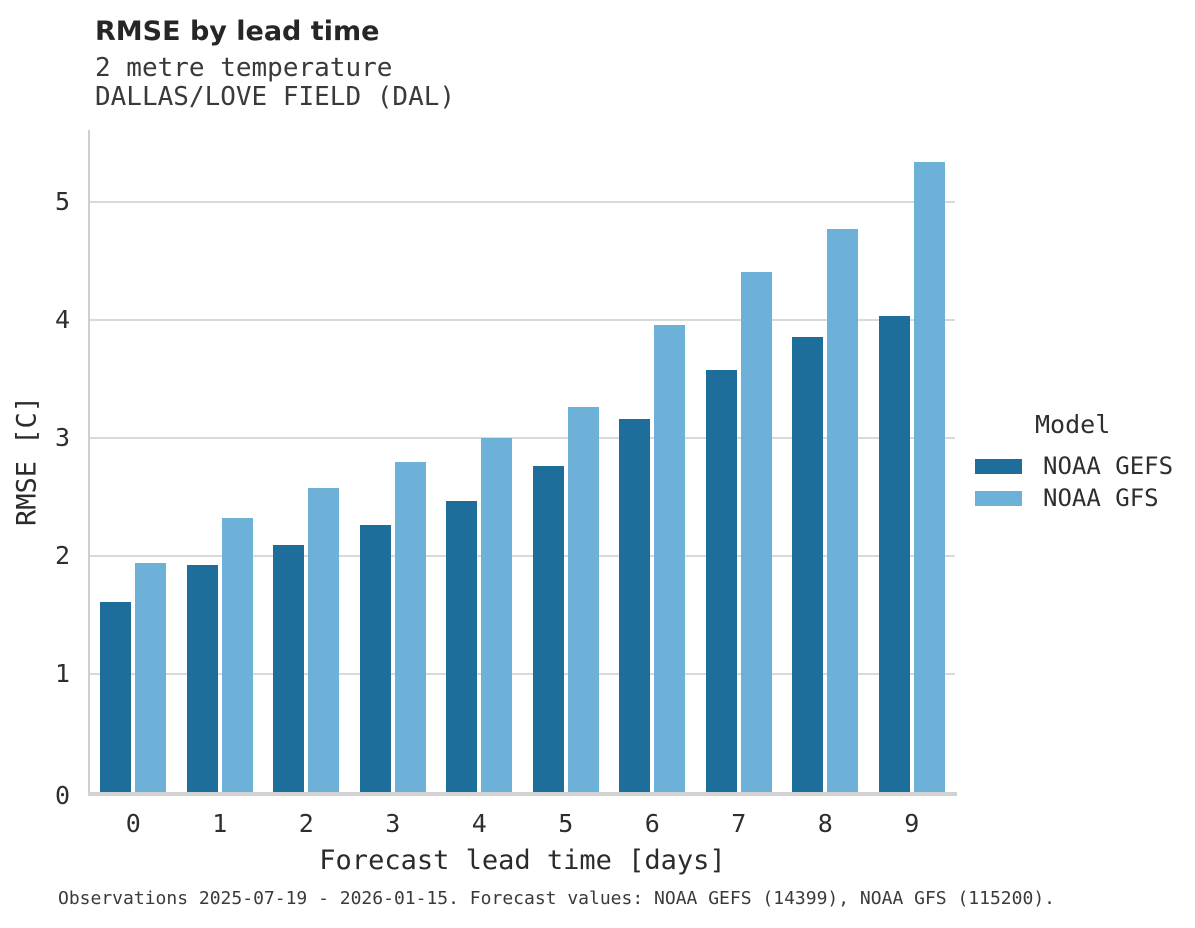 This screenshot has width=1195, height=928. I want to click on x-tick-label-5: 5, so click(566, 823).